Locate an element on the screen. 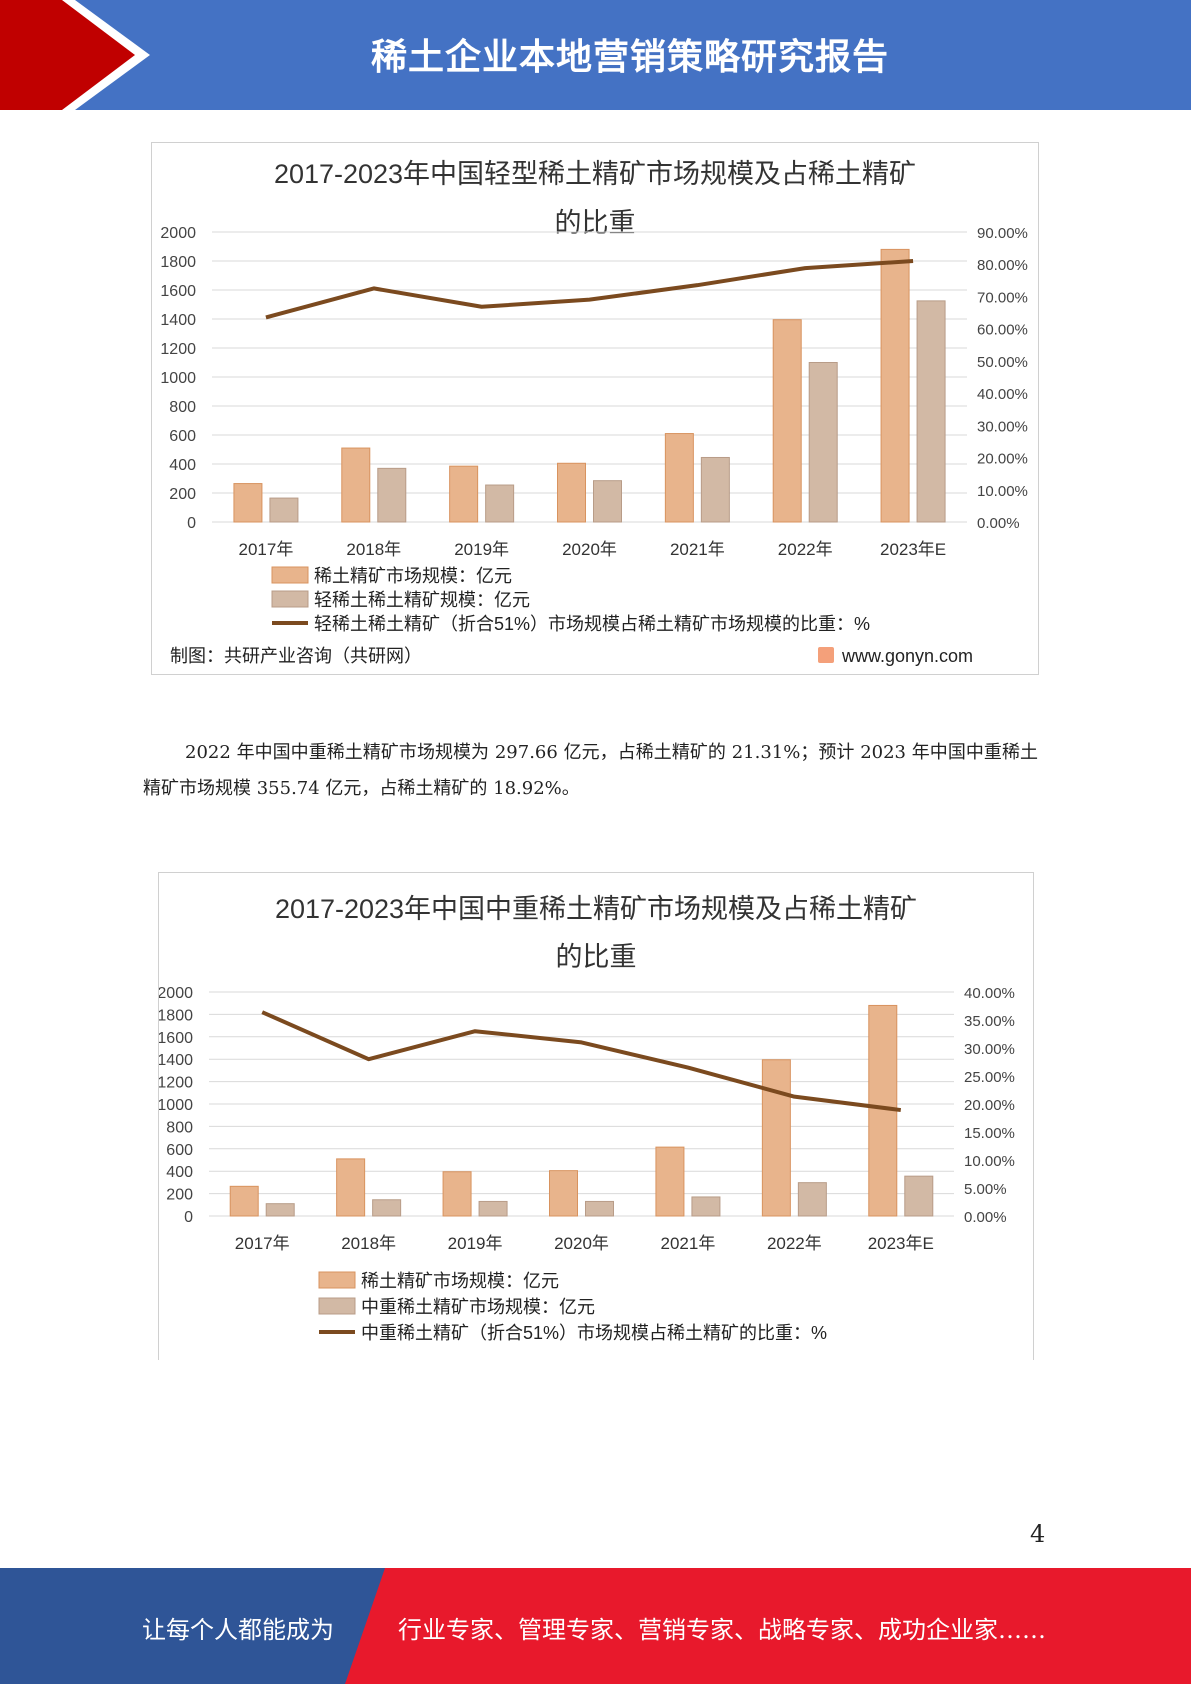 The height and width of the screenshot is (1684, 1191). legend-label: 轻稀土稀土精矿（折合51%）市场规模占稀土精矿市场规模的比重：% is located at coordinates (592, 624).